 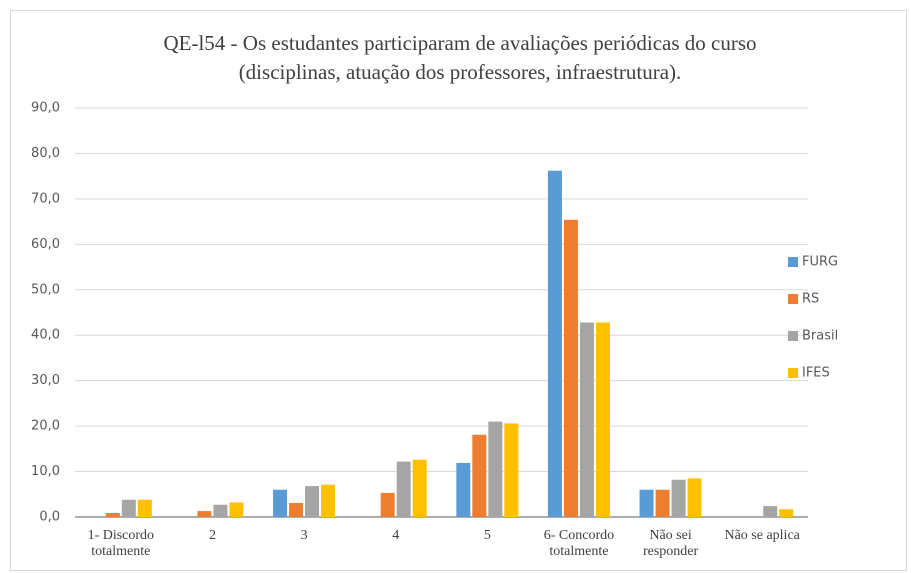 I want to click on legend-label: IFES, so click(x=816, y=373).